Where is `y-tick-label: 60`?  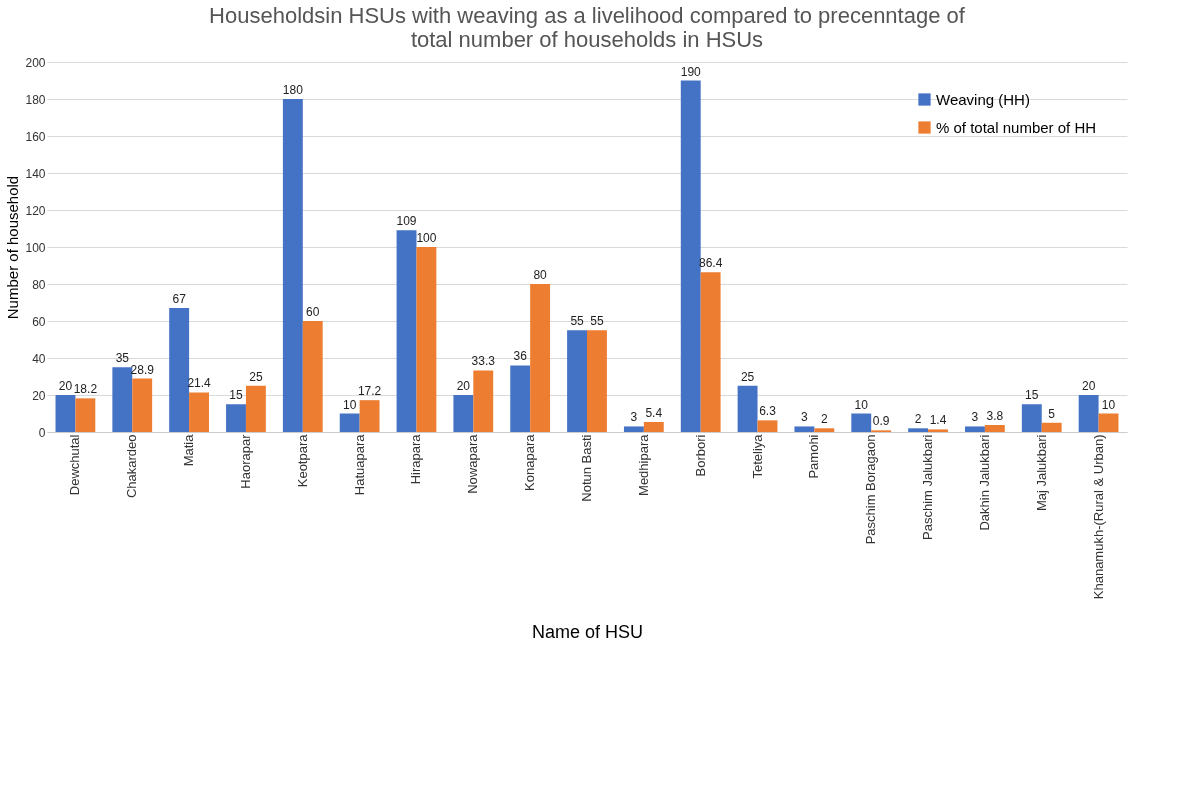
y-tick-label: 60 is located at coordinates (39, 321).